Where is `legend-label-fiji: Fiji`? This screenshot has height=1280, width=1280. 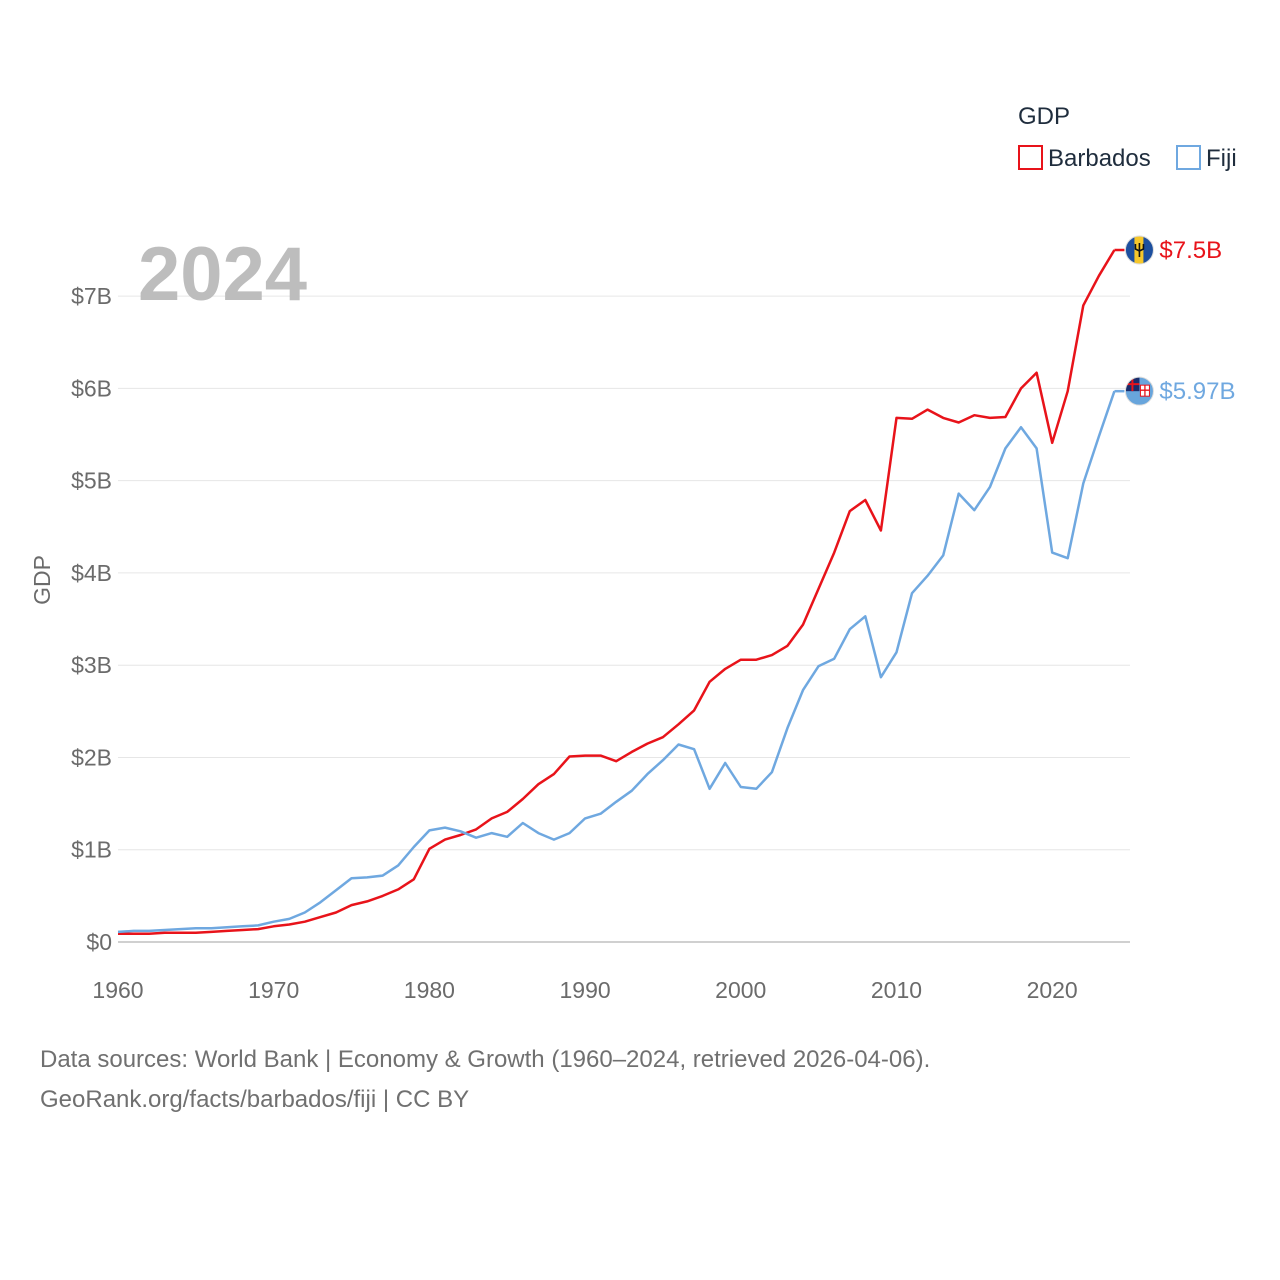 legend-label-fiji: Fiji is located at coordinates (1221, 158).